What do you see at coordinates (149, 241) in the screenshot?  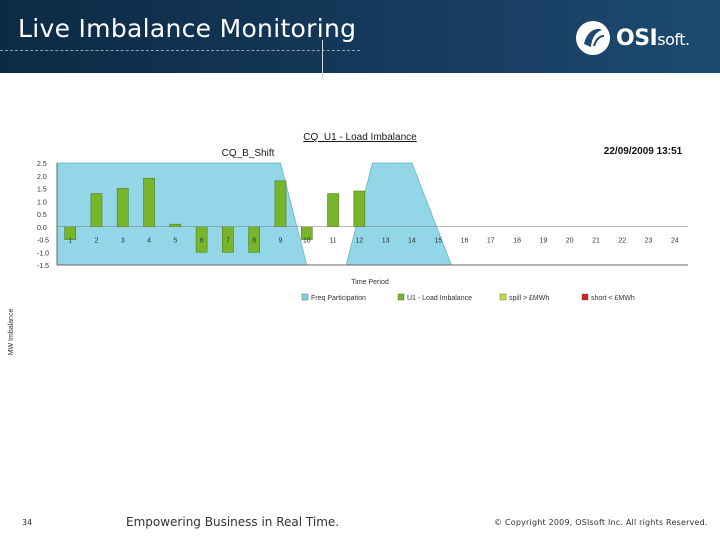 I see `x-tick-label: 4` at bounding box center [149, 241].